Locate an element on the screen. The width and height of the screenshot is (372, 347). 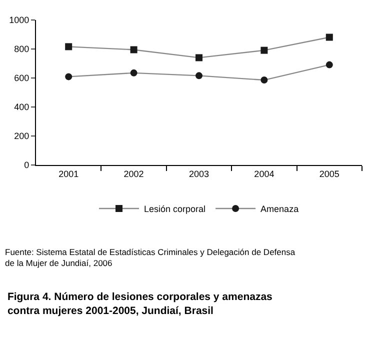
legend-label: Lesión corporal is located at coordinates (175, 209).